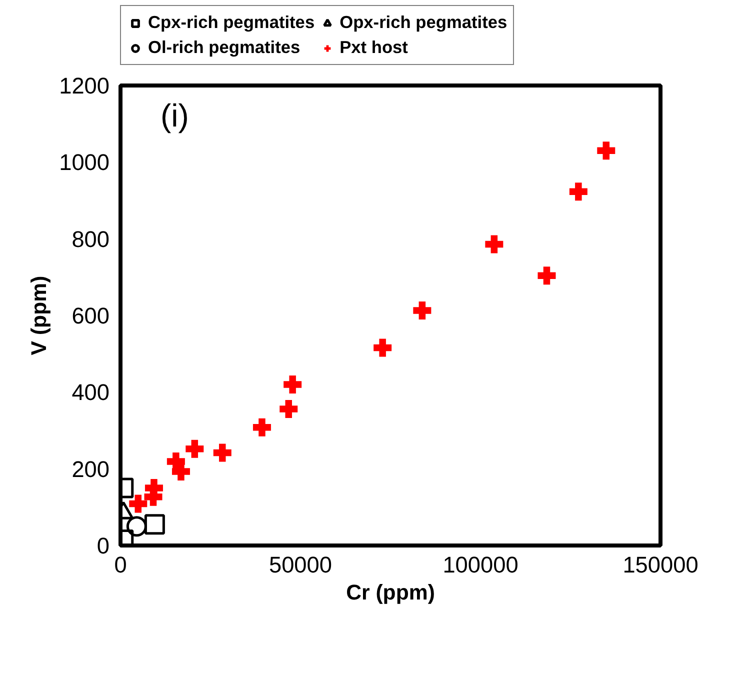  I want to click on x-axis-title: Cr (ppm), so click(390, 592).